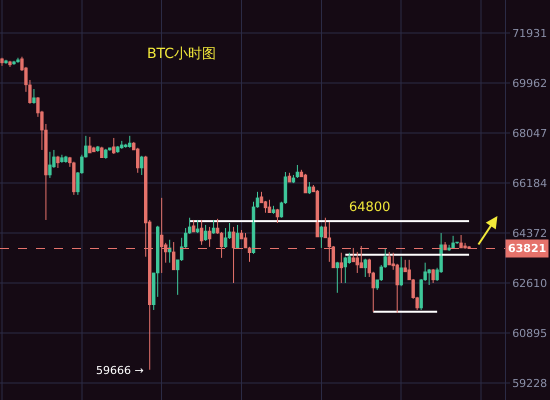 The height and width of the screenshot is (400, 550). I want to click on candlestick, so click(457, 243).